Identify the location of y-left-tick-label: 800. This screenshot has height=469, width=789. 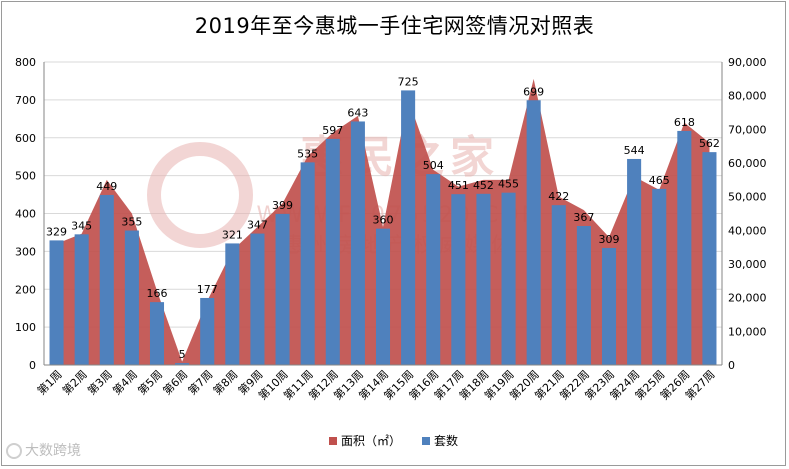
(25, 62).